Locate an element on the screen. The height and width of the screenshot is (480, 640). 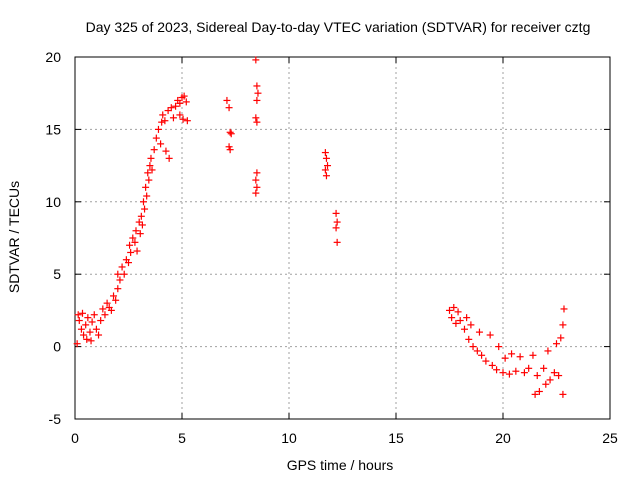
x-tick-label: 5 is located at coordinates (182, 438).